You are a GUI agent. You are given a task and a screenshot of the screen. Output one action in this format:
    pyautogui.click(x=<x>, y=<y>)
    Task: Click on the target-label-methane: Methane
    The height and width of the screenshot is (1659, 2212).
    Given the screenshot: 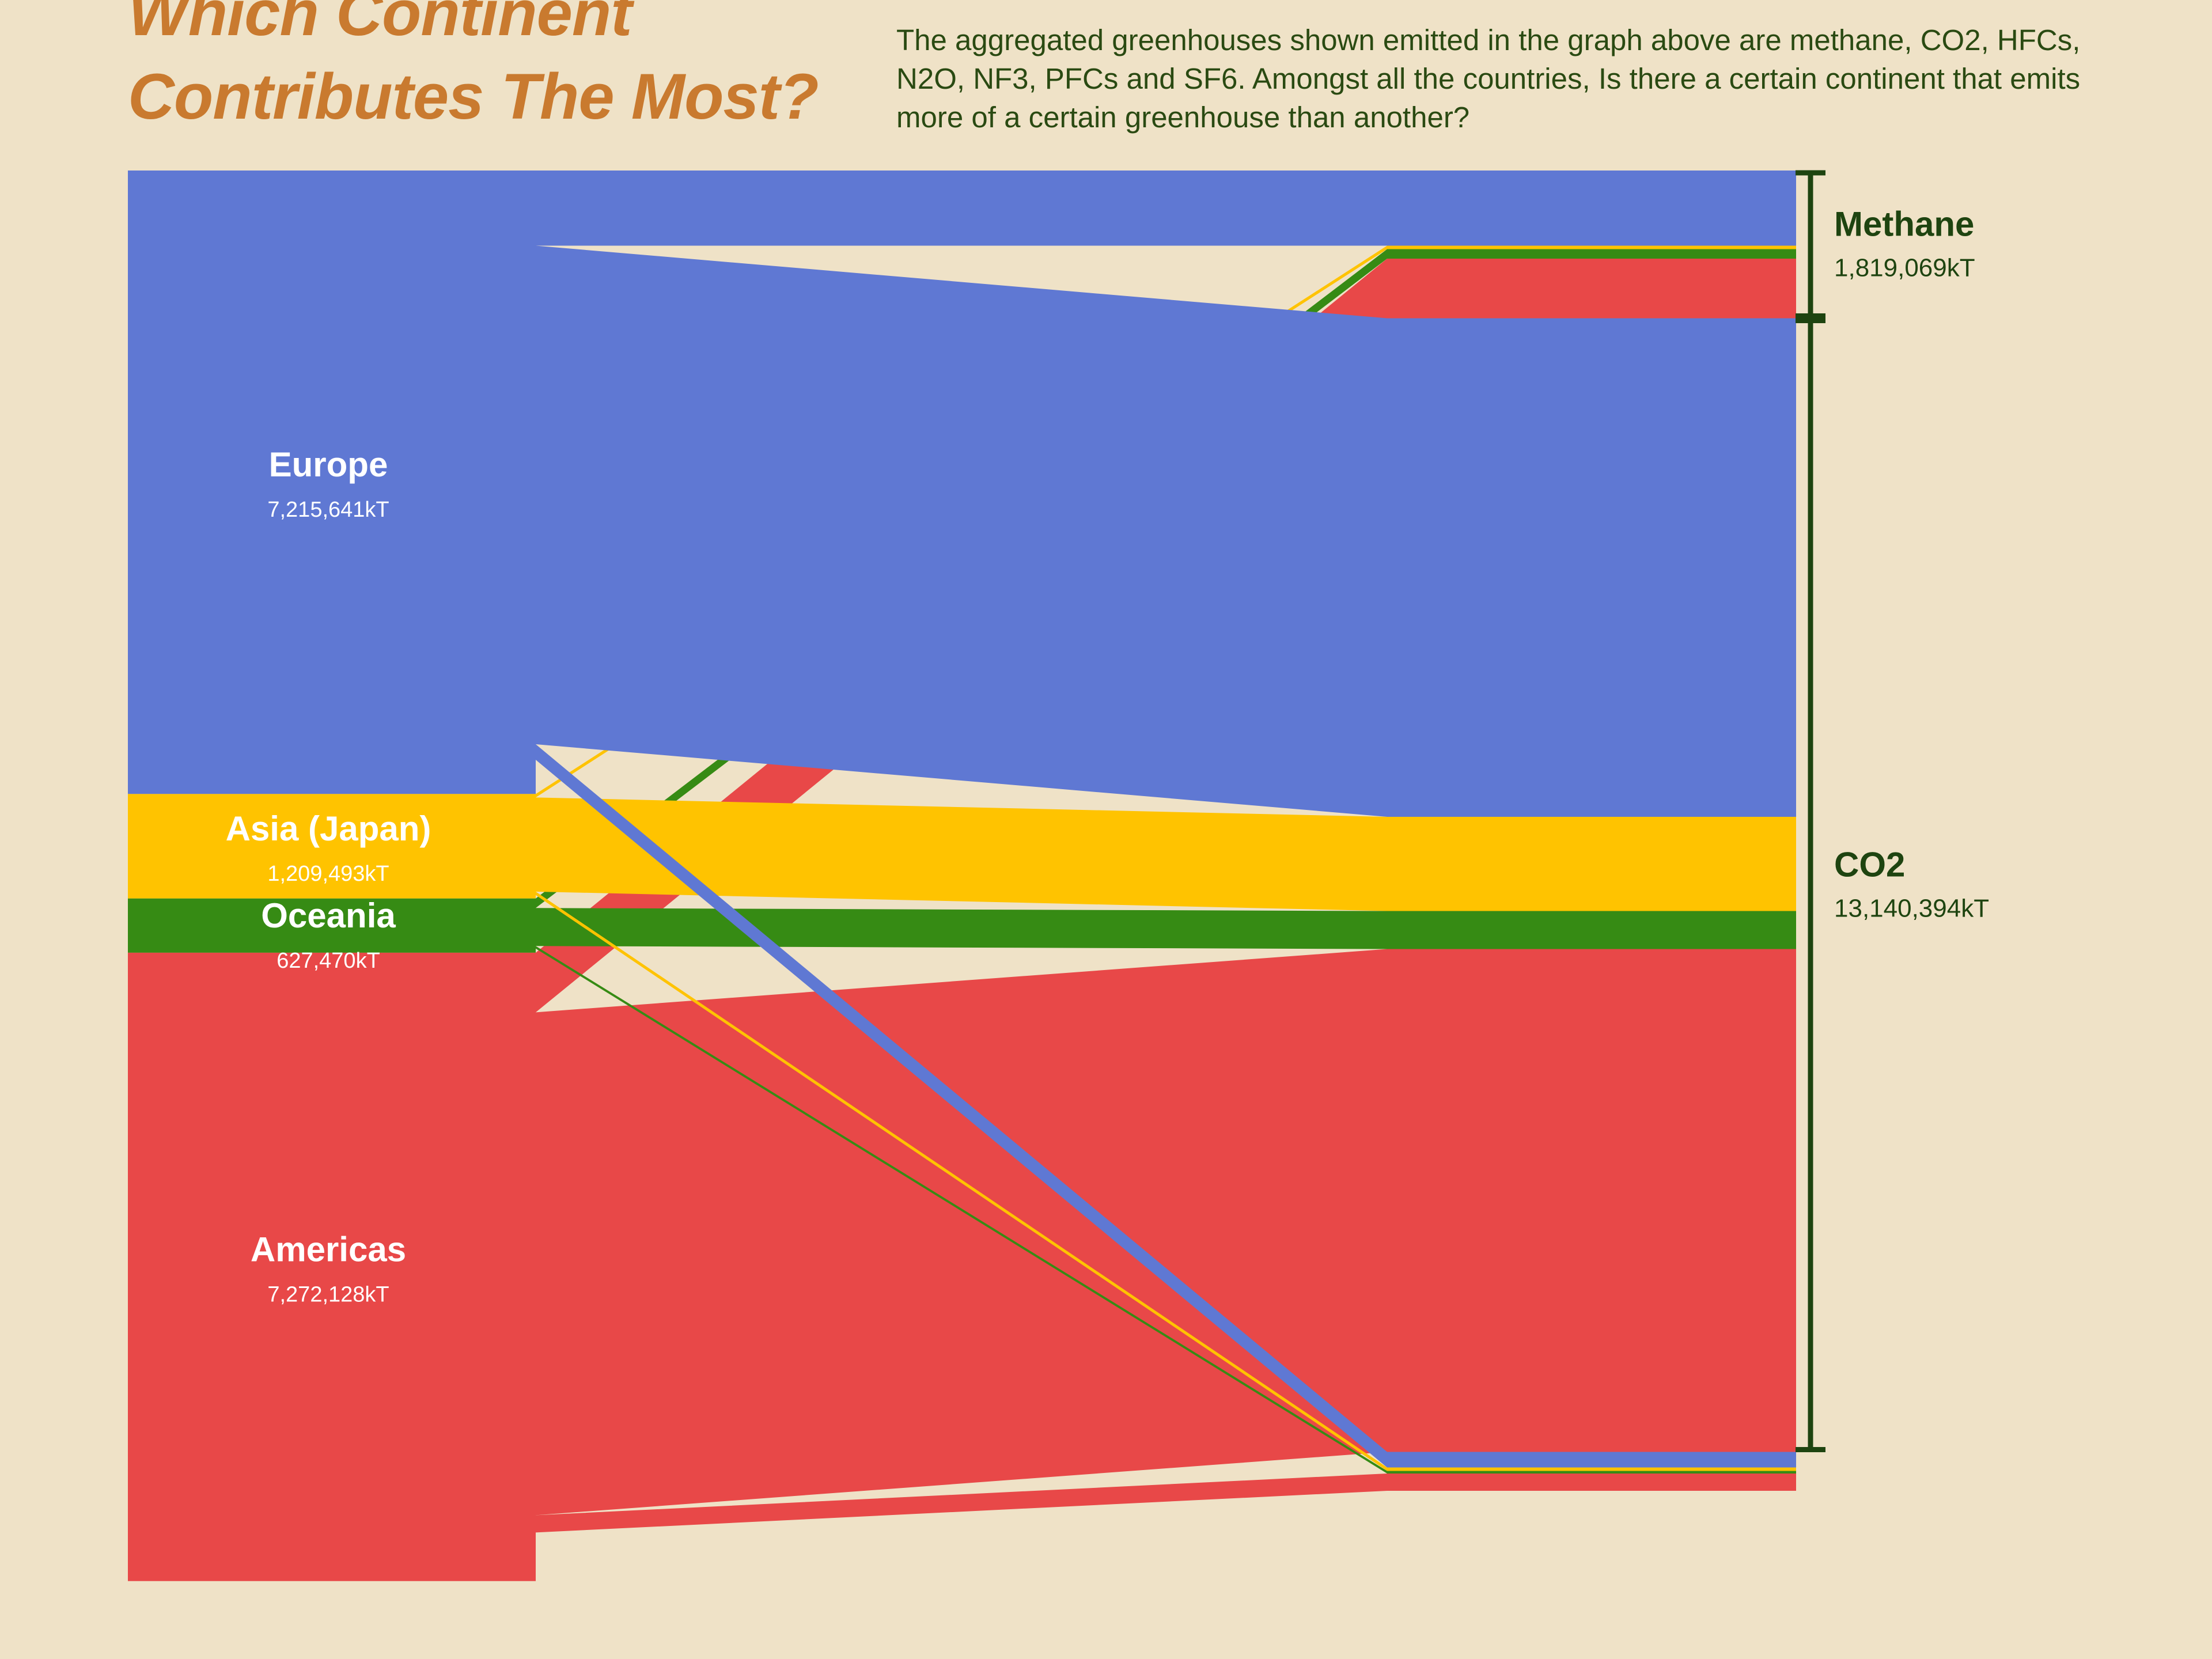 What is the action you would take?
    pyautogui.click(x=1904, y=223)
    